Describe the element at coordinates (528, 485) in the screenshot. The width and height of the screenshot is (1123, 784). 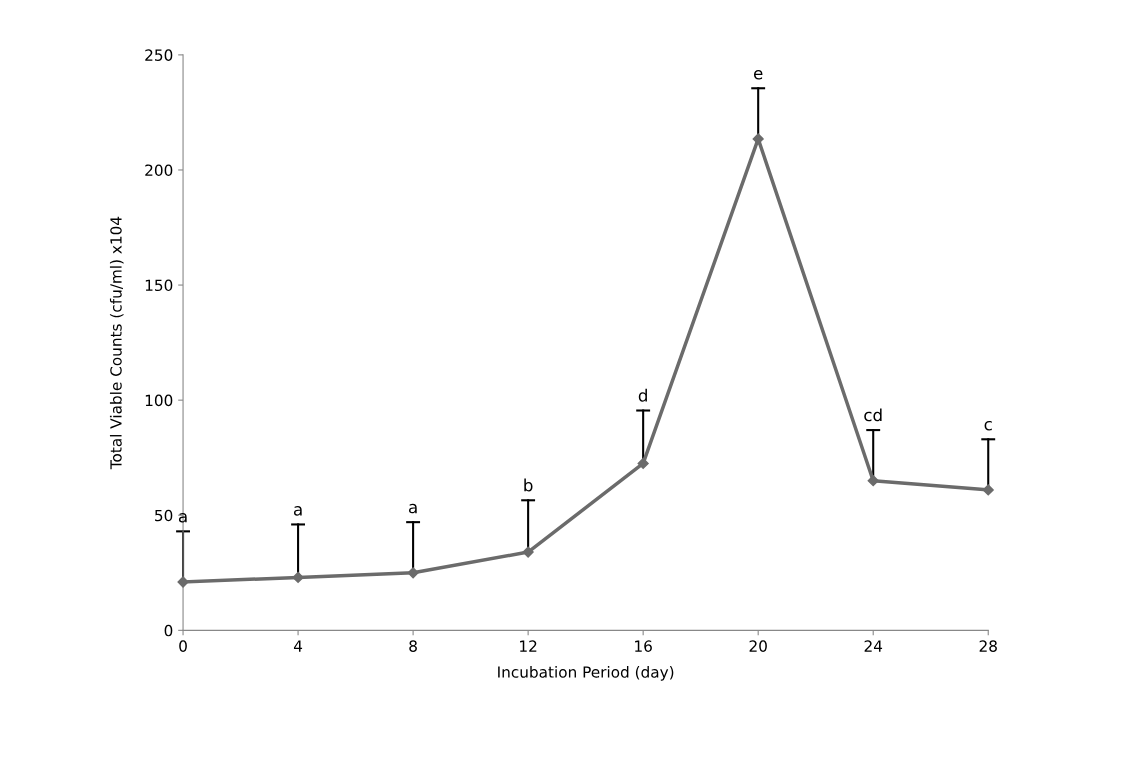
I see `annotation: b` at that location.